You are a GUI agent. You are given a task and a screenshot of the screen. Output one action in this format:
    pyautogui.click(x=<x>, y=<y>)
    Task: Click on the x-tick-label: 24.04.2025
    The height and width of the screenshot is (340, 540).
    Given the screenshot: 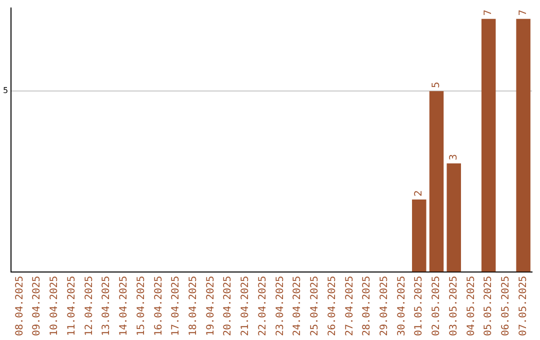 What is the action you would take?
    pyautogui.click(x=298, y=306)
    